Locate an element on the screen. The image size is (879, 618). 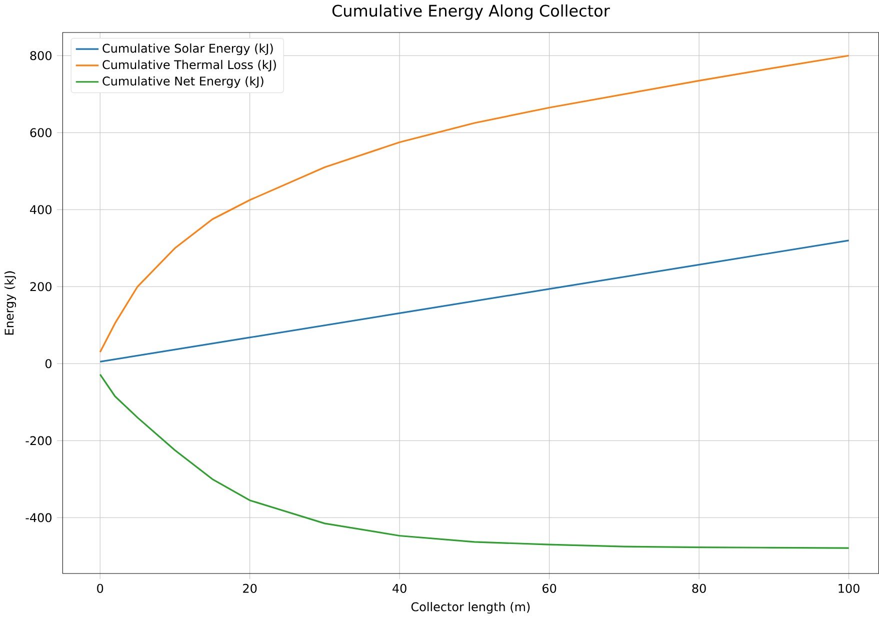
legend-label: Cumulative Solar Energy (kJ) is located at coordinates (187, 50).